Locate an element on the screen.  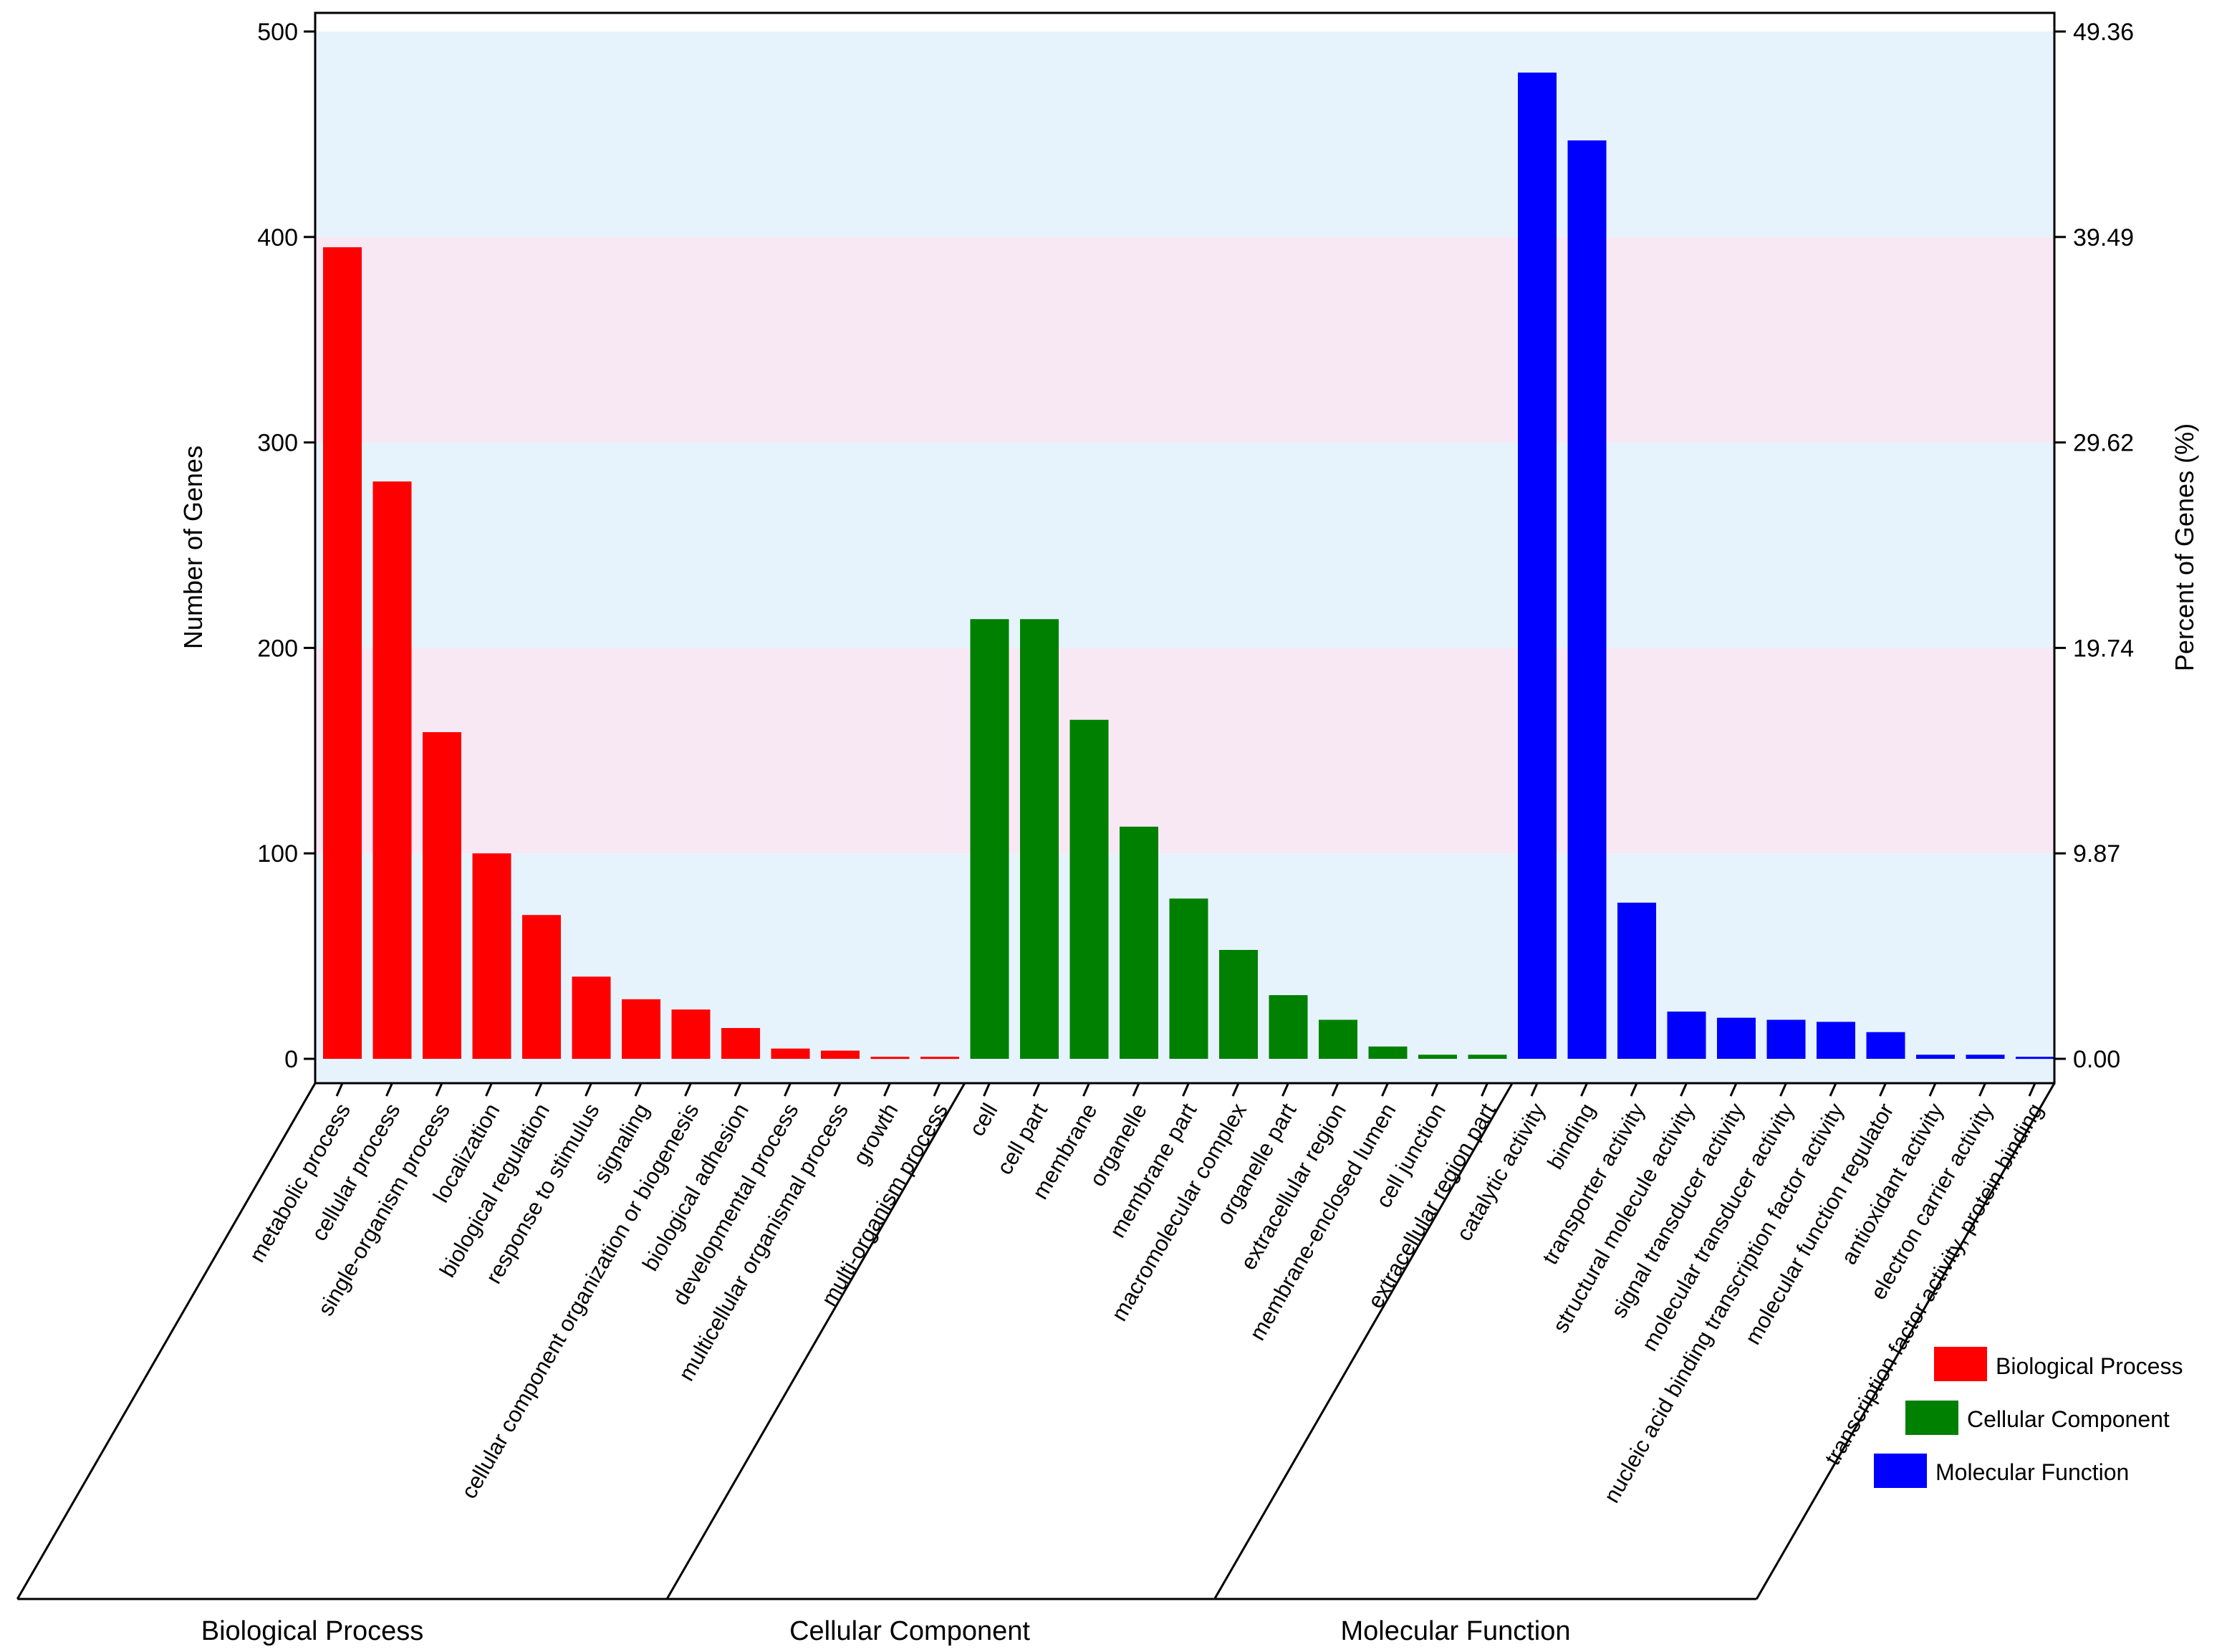
bar-cell is located at coordinates (989, 839).